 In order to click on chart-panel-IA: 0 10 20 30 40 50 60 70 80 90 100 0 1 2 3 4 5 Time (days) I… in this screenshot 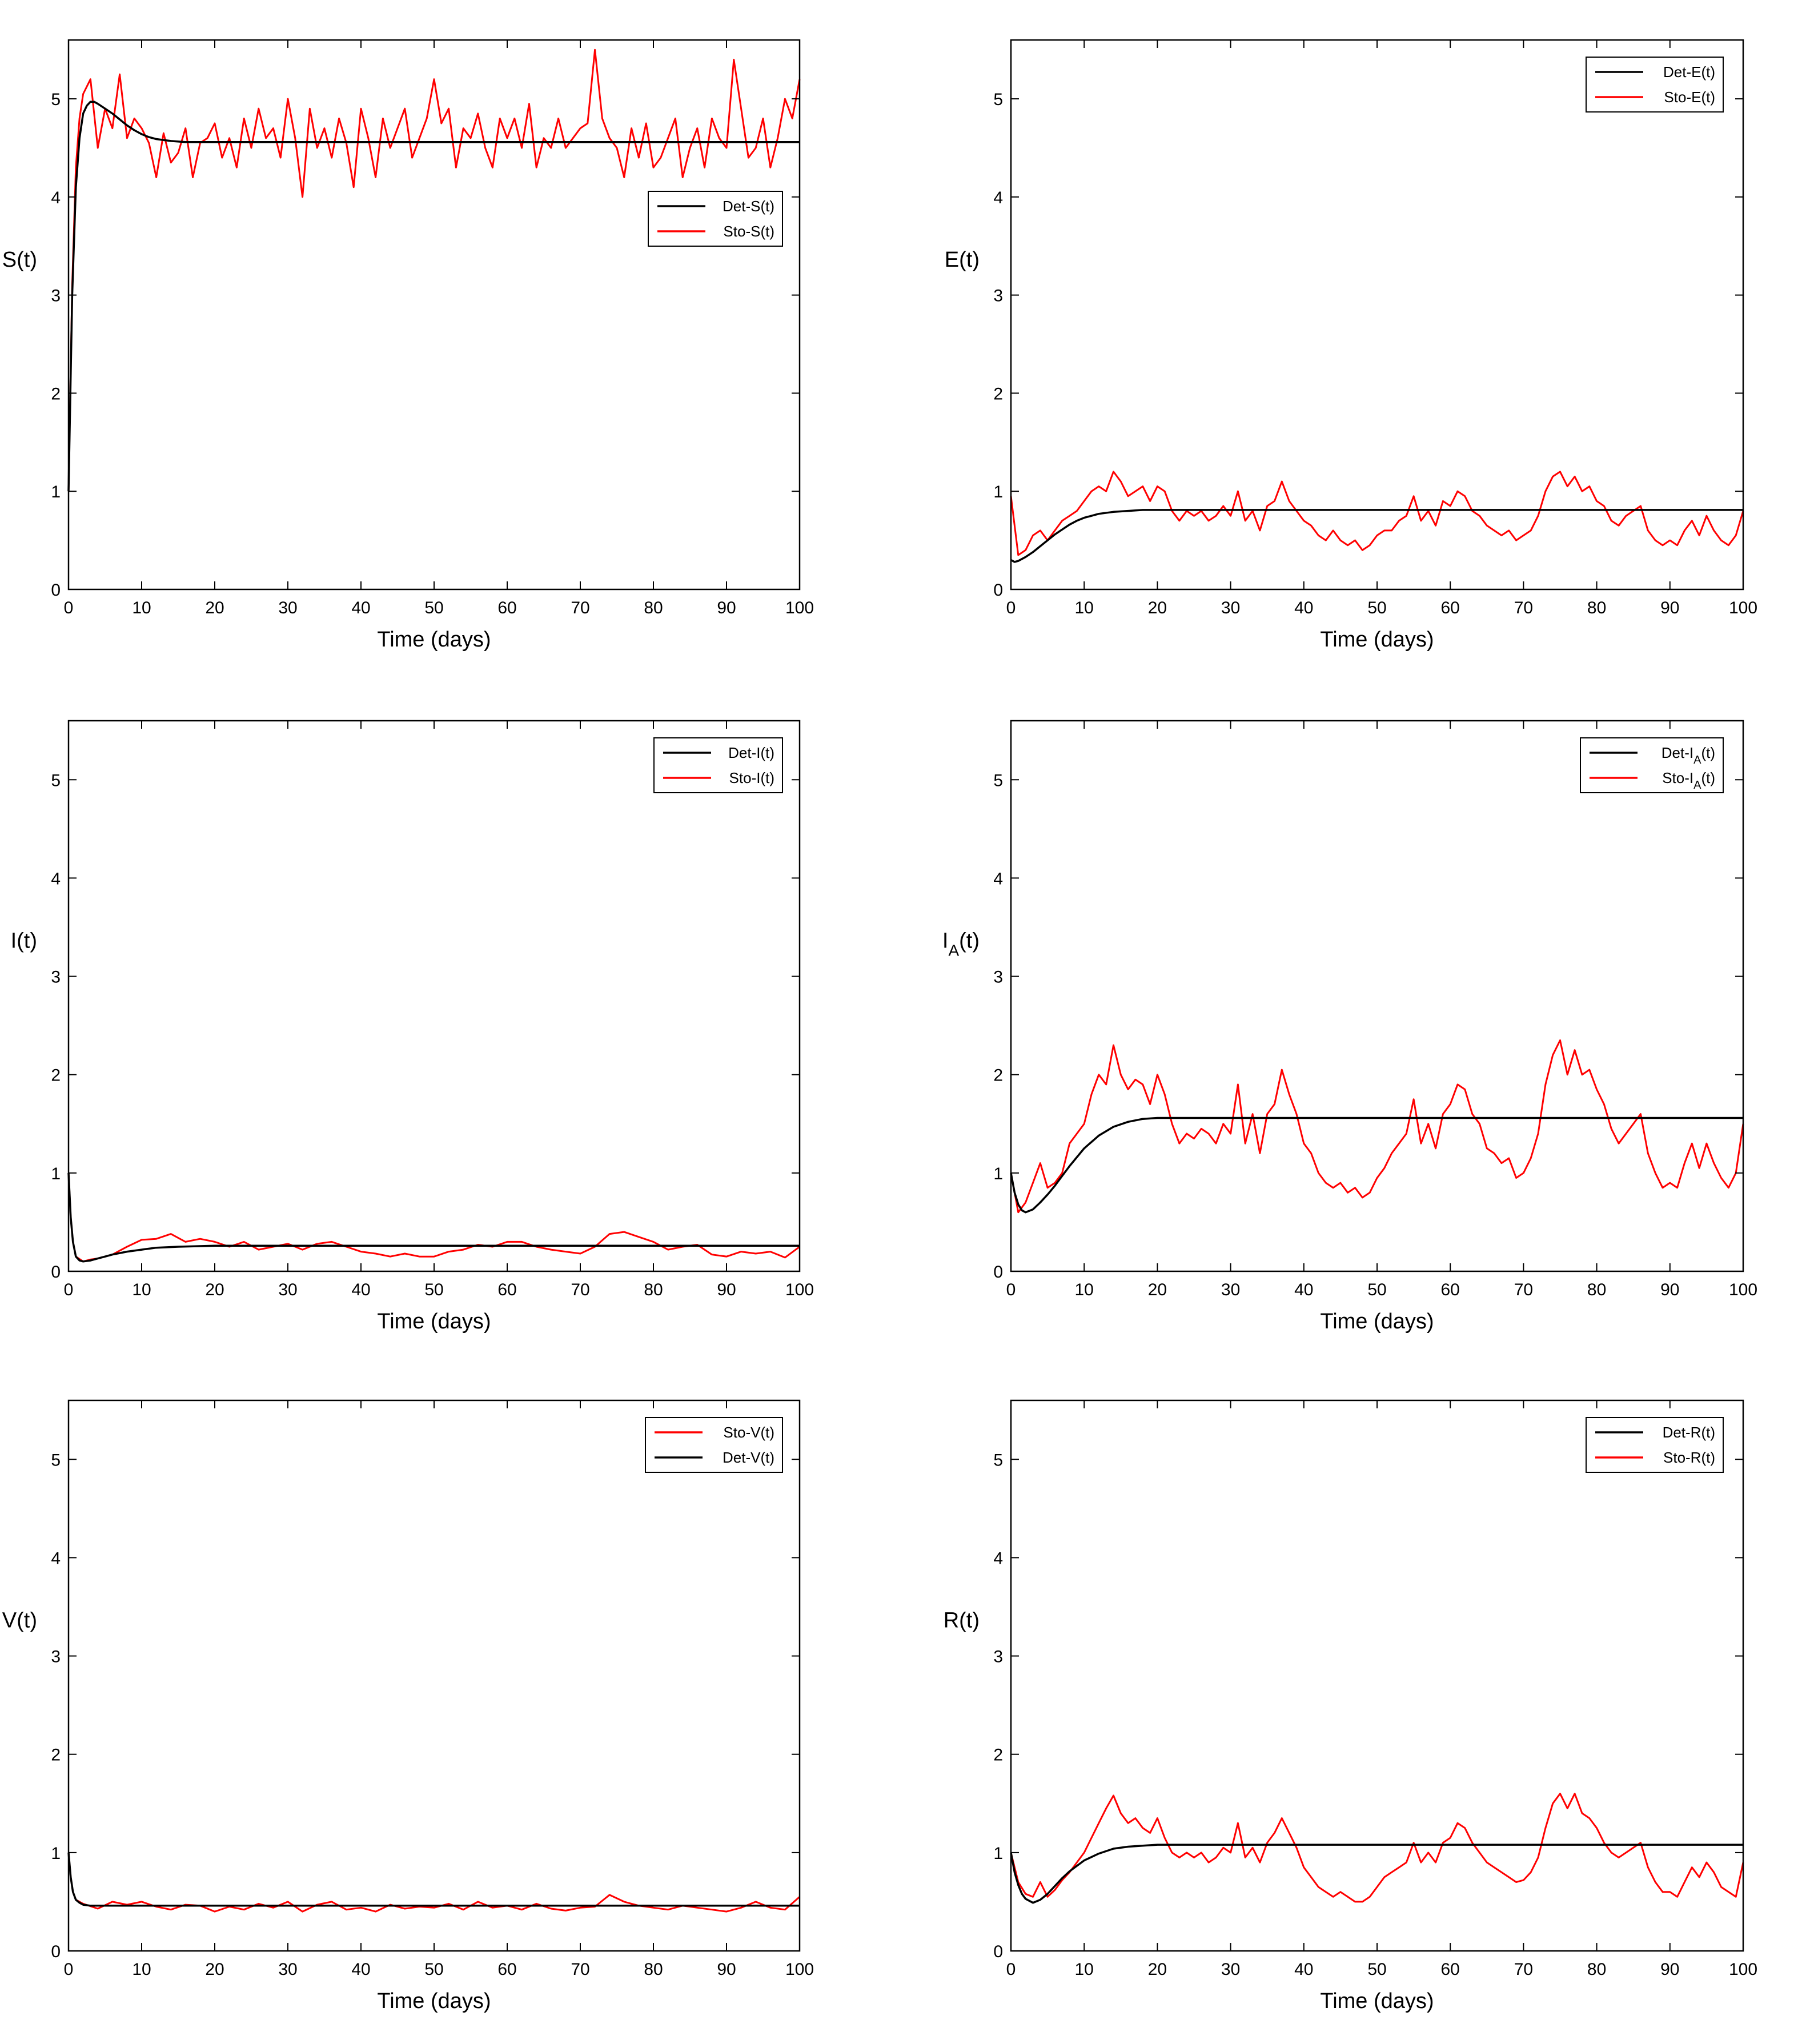, I will do `click(1349, 1027)`.